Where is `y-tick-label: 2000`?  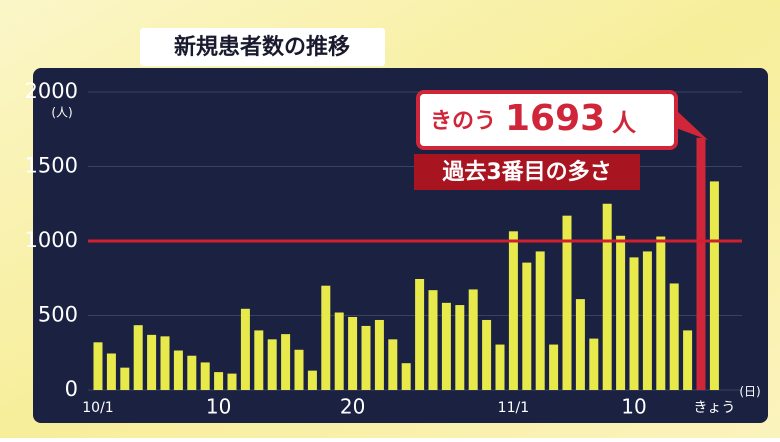
y-tick-label: 2000 is located at coordinates (51, 91).